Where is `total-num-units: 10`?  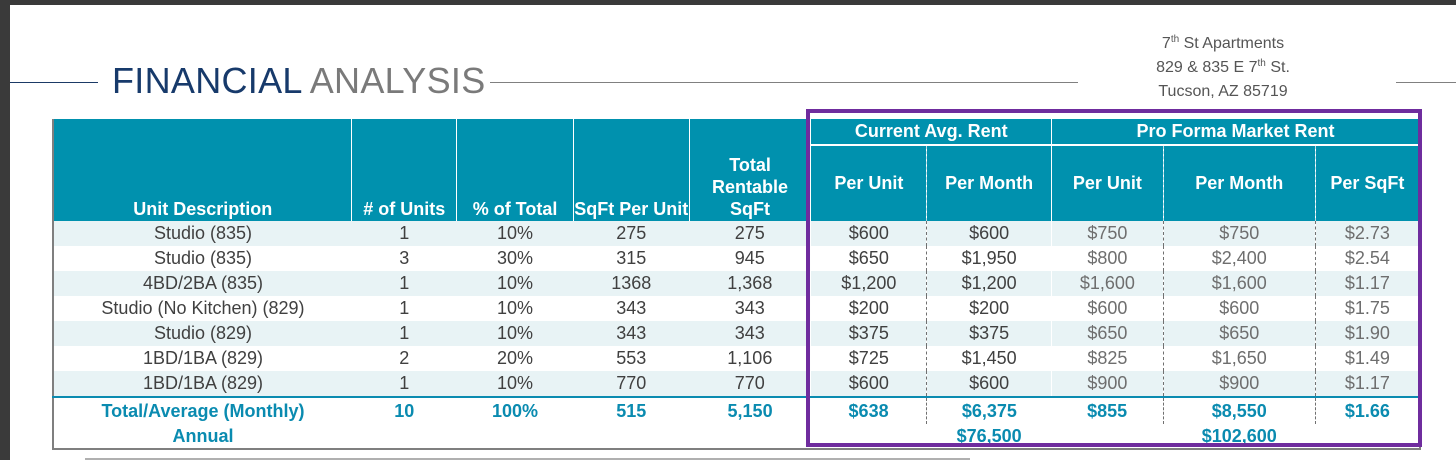 total-num-units: 10 is located at coordinates (404, 410).